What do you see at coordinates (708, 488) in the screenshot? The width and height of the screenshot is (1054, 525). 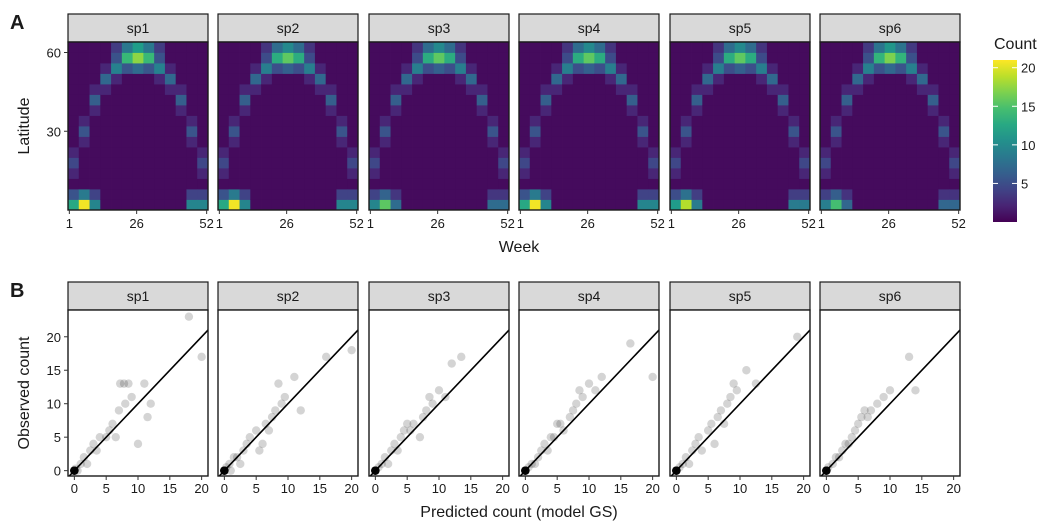 I see `x-tick-label: 5` at bounding box center [708, 488].